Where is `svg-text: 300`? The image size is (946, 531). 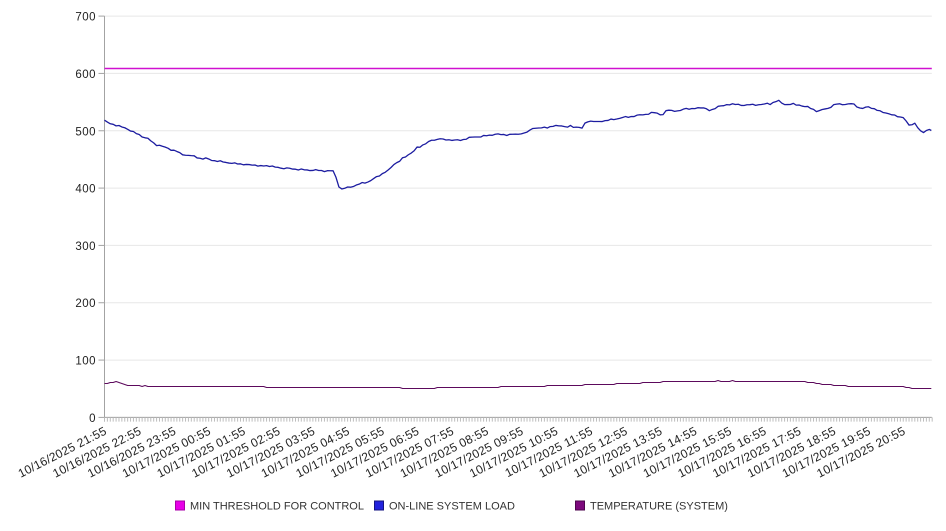
svg-text: 300 is located at coordinates (85, 247).